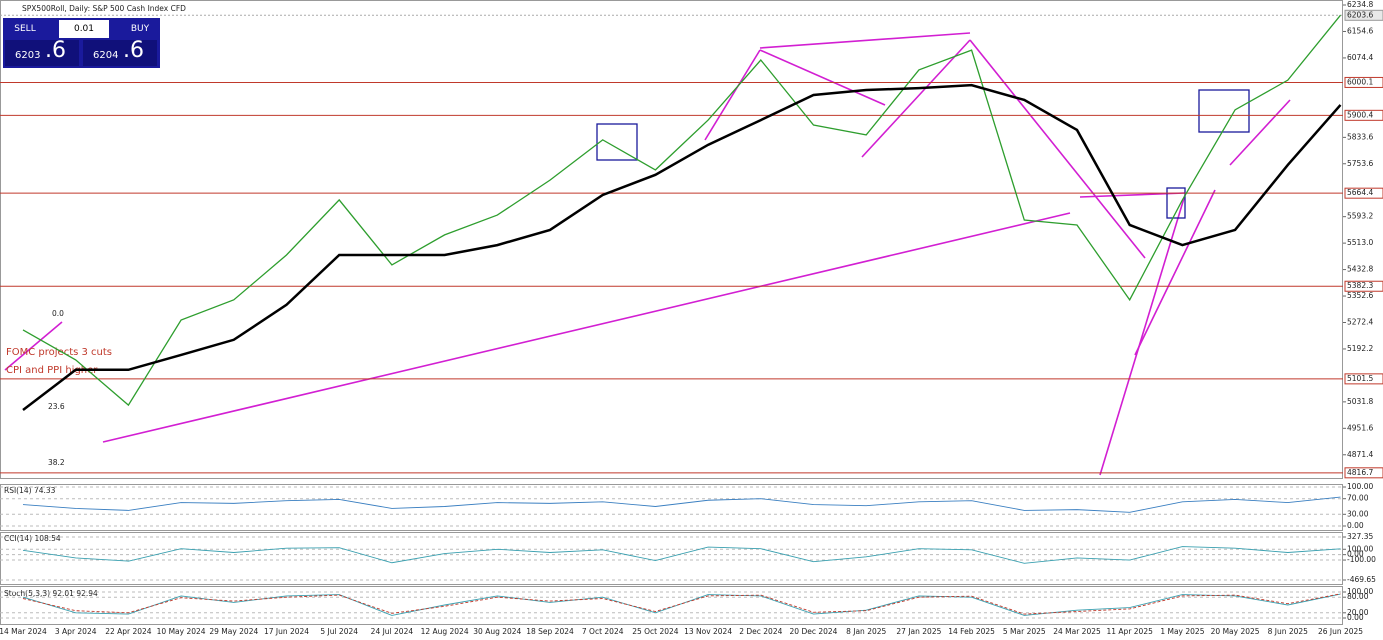 This screenshot has height=640, width=1383. Describe the element at coordinates (814, 631) in the screenshot. I see `x-tick-label: 20 Dec 2024` at that location.